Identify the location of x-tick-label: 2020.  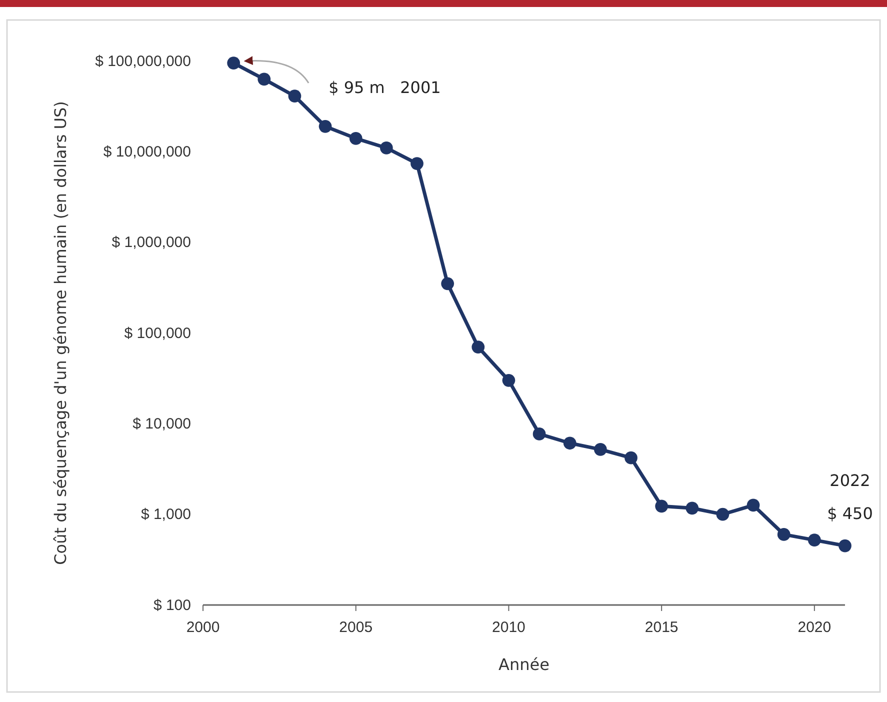
(815, 627).